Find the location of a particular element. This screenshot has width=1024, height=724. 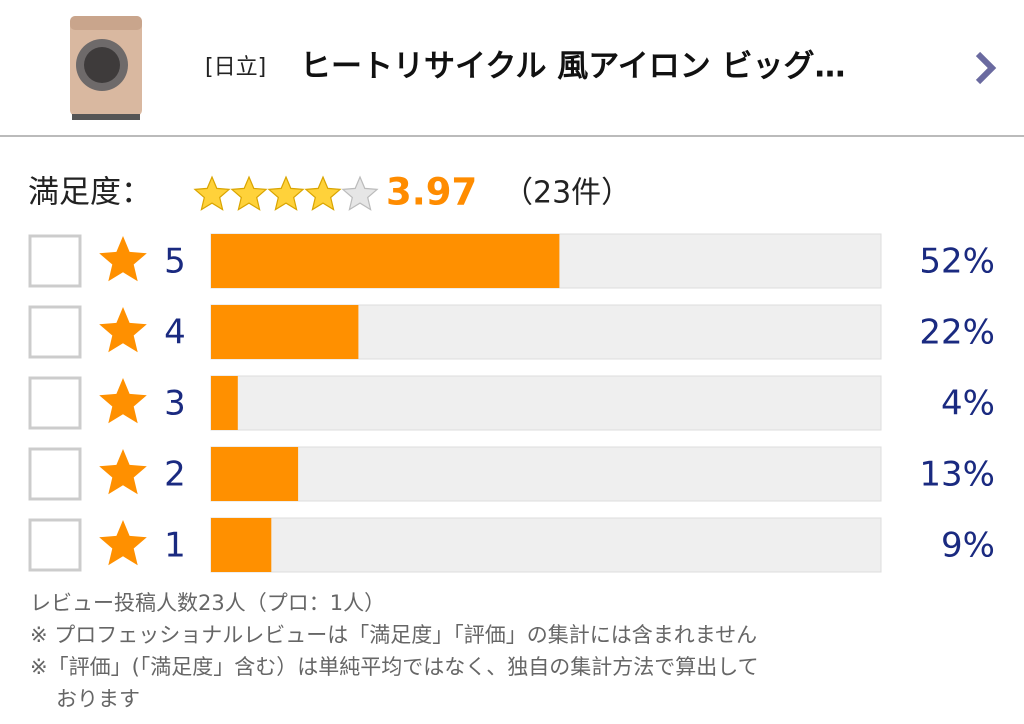

star-number: 3 is located at coordinates (175, 404).